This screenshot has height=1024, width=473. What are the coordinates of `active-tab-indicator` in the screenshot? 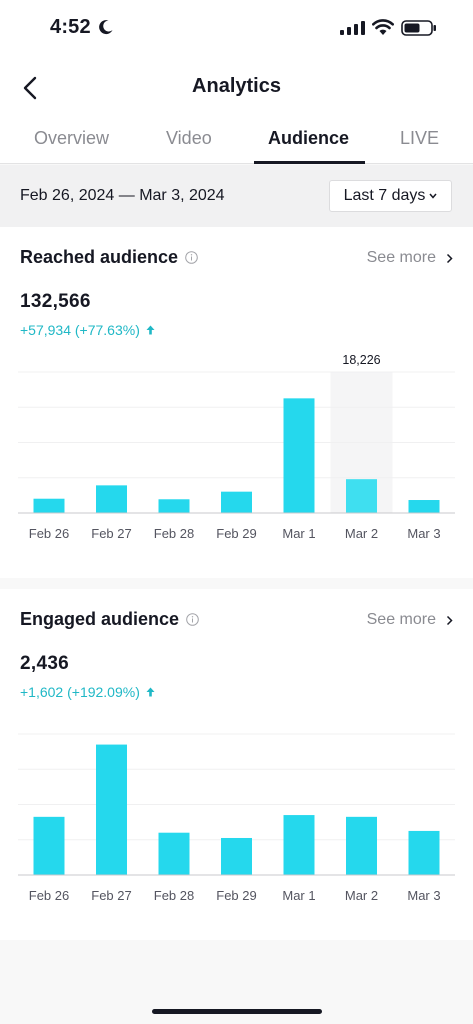 It's located at (309, 162).